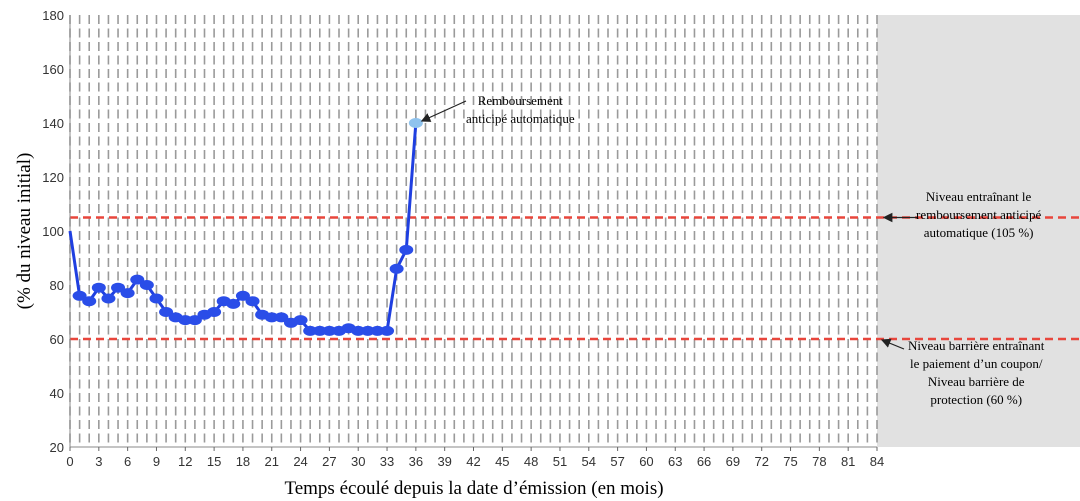 The height and width of the screenshot is (501, 1080). Describe the element at coordinates (675, 461) in the screenshot. I see `x-tick-label: 63` at that location.